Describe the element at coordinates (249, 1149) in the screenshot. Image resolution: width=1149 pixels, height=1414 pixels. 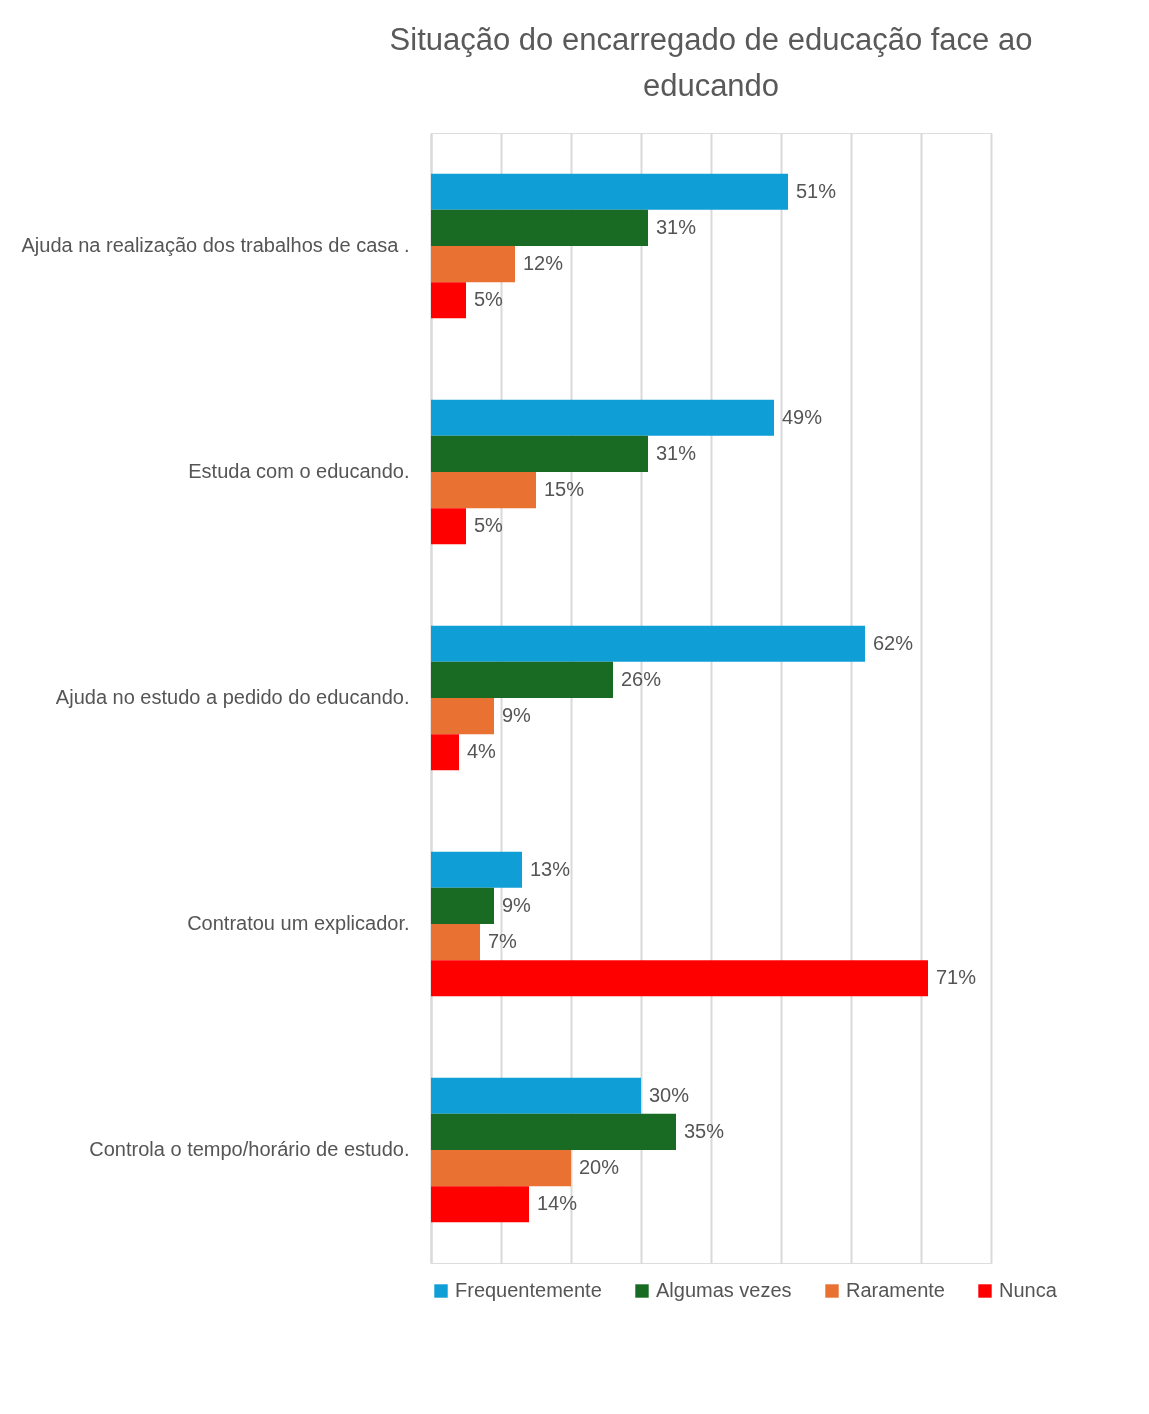
I see `y-tick-label: Controla o tempo/horário de estudo.` at that location.